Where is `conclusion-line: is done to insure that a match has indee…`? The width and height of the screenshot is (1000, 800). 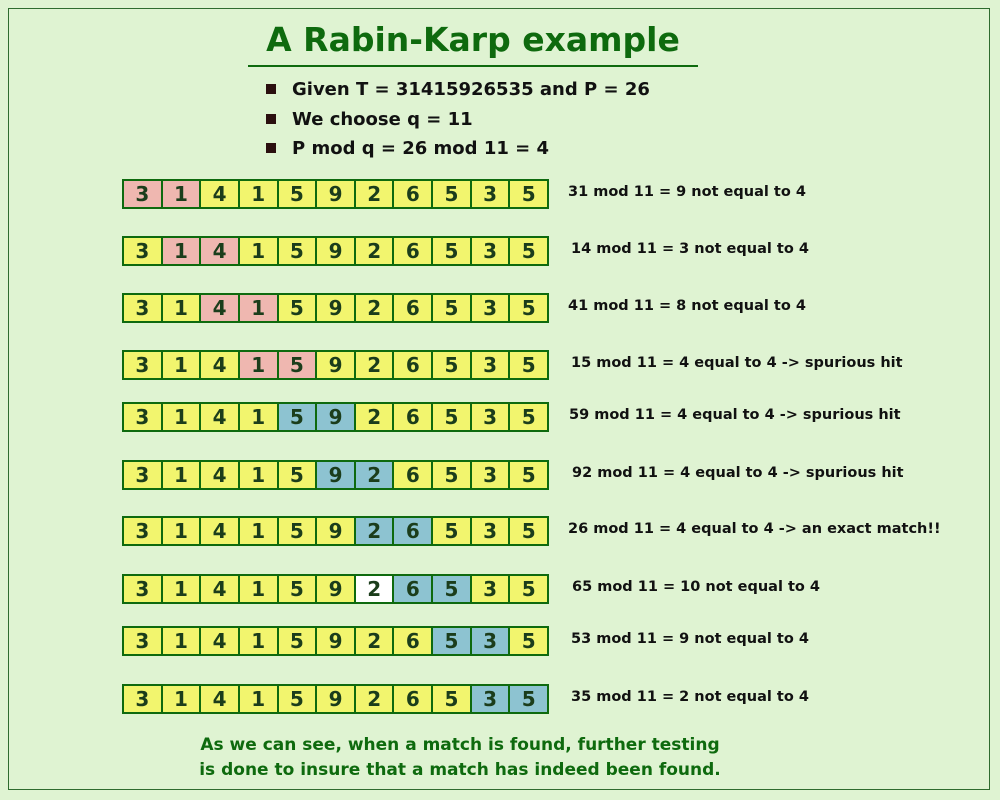 conclusion-line: is done to insure that a match has indee… is located at coordinates (460, 770).